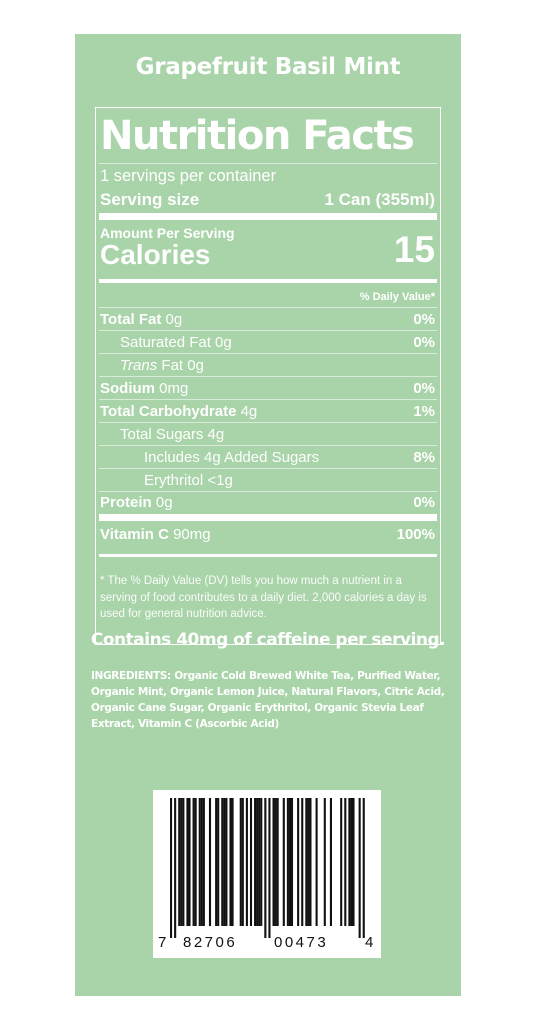 This screenshot has height=1030, width=535. Describe the element at coordinates (424, 319) in the screenshot. I see `total-fat-dv: 0%` at that location.